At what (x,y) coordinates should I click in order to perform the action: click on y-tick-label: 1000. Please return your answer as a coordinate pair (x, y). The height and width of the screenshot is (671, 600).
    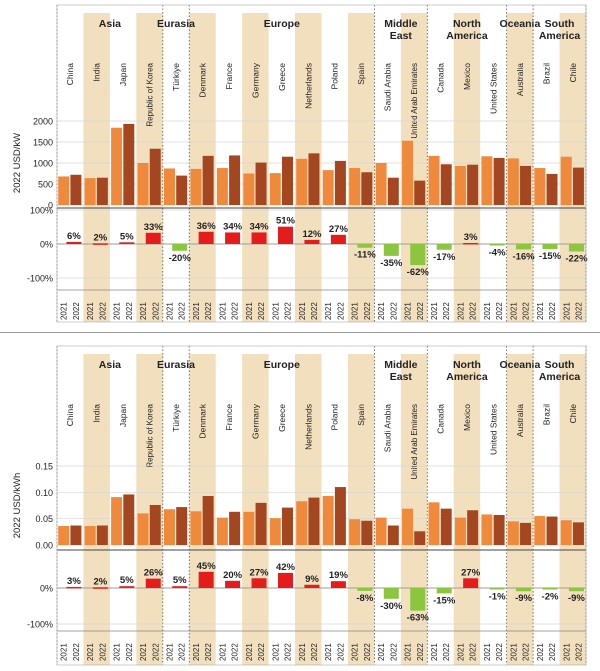
    Looking at the image, I should click on (43, 164).